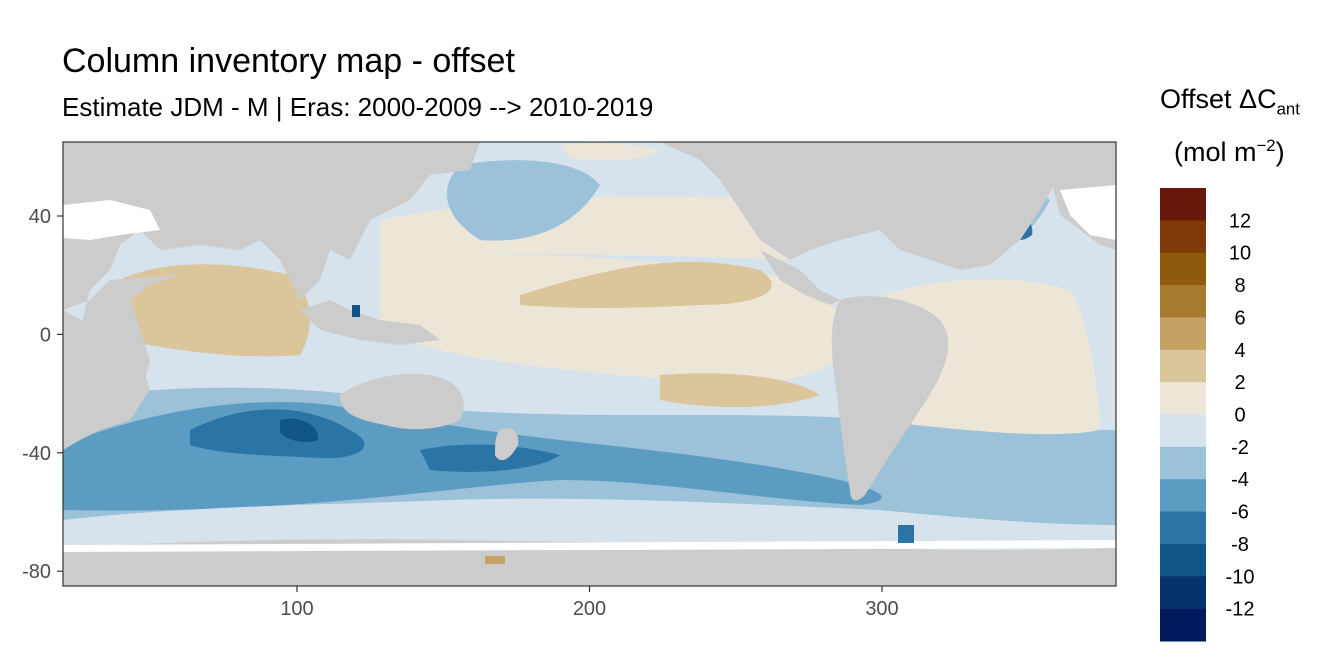  I want to click on land-africa, so click(271, 271).